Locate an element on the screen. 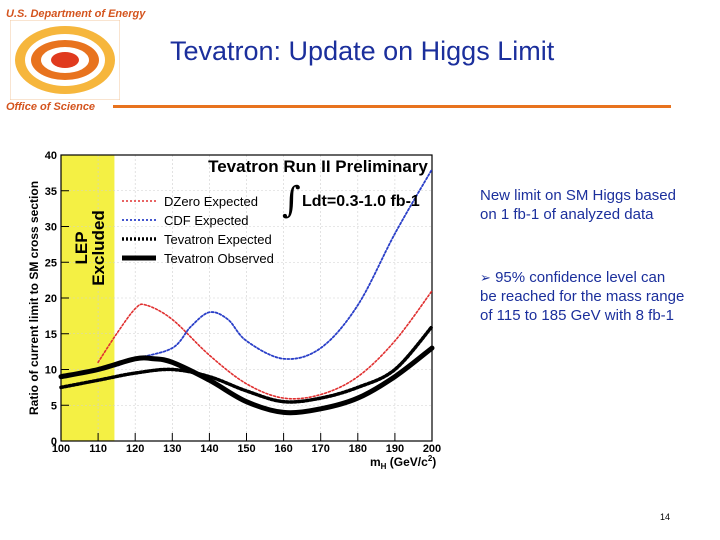 The height and width of the screenshot is (540, 720). x-tick-label: 110 is located at coordinates (98, 449).